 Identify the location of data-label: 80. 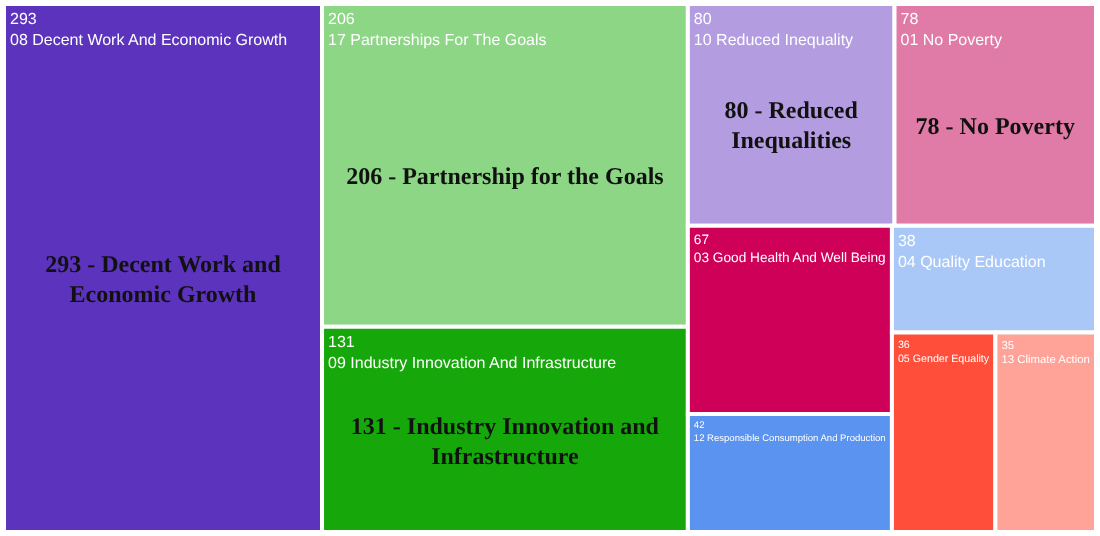
(703, 19).